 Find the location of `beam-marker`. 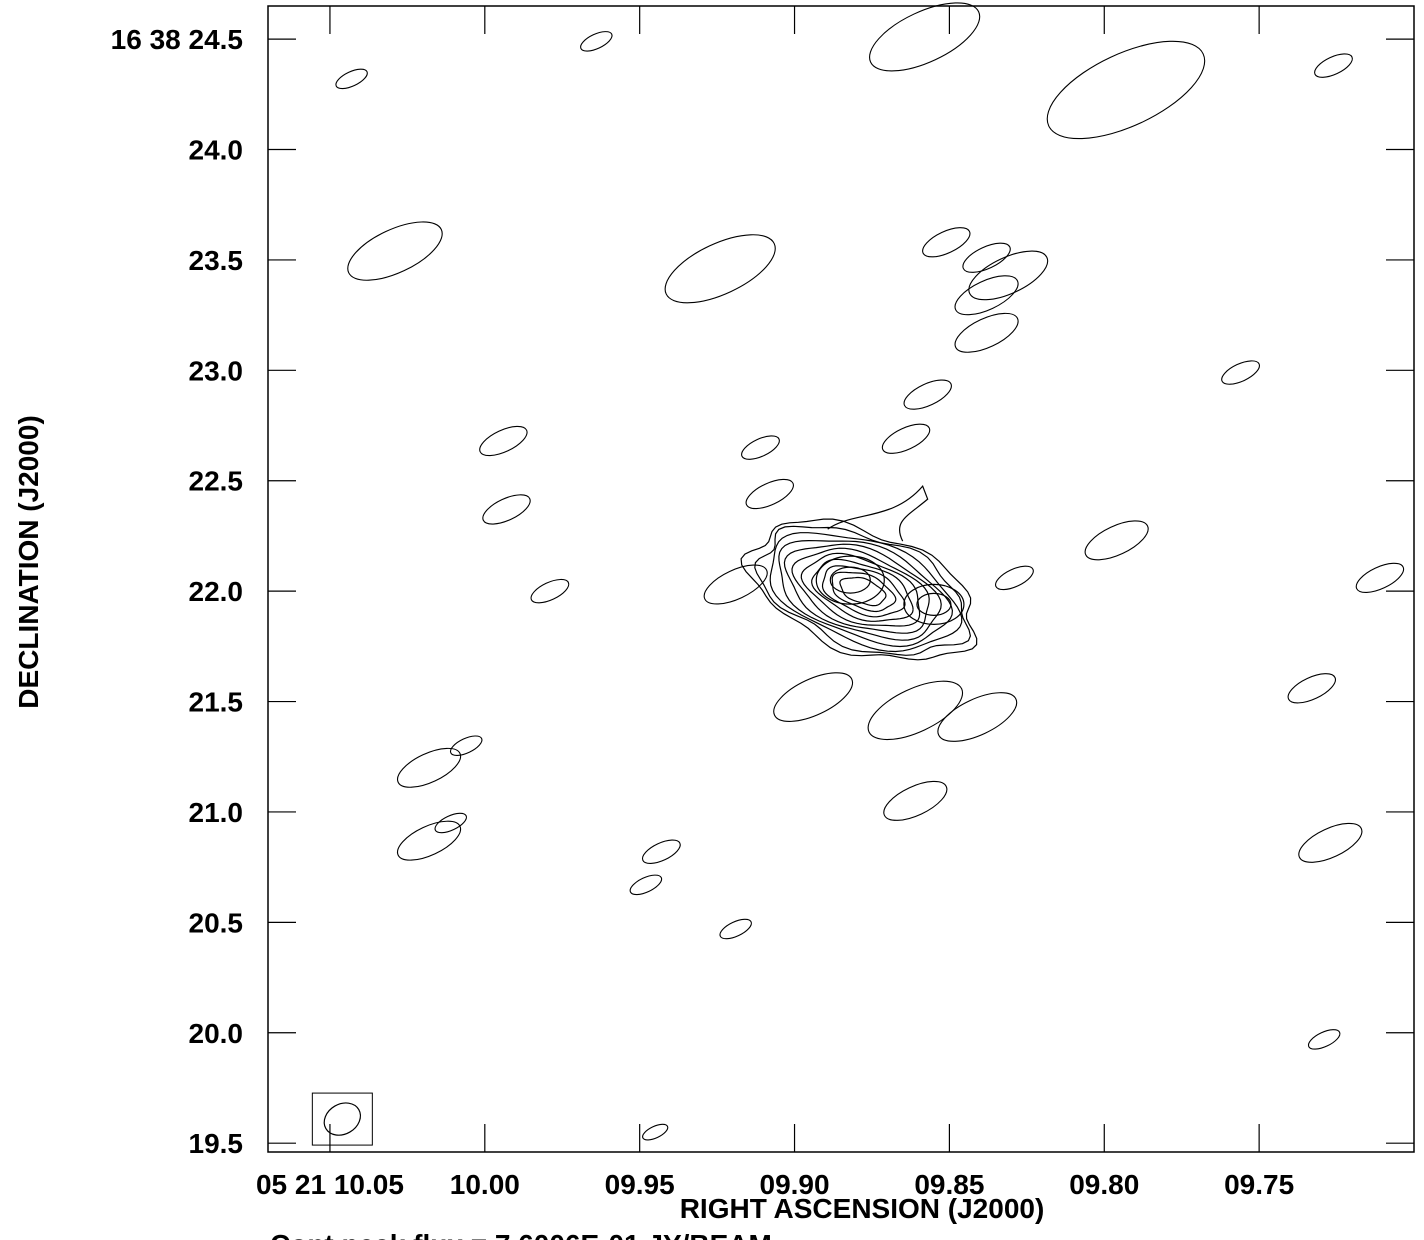

beam-marker is located at coordinates (342, 1119).